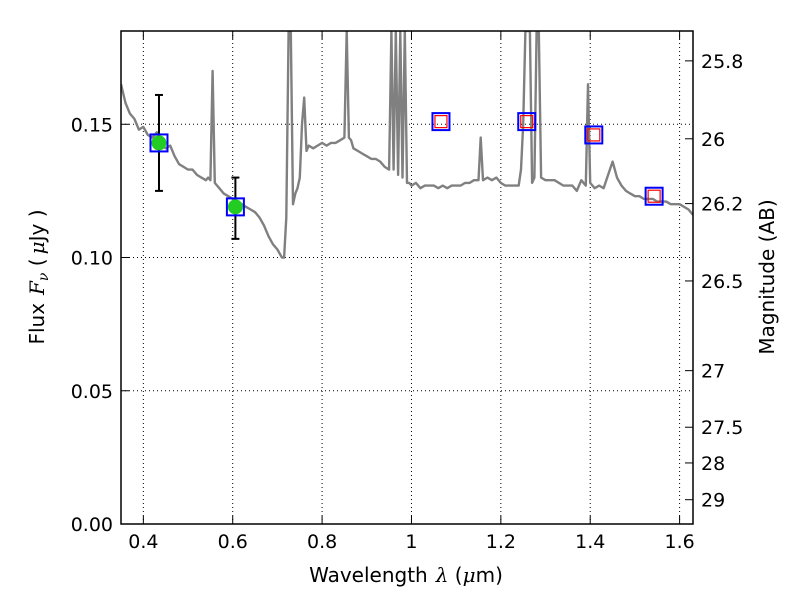 The width and height of the screenshot is (800, 600). What do you see at coordinates (767, 276) in the screenshot?
I see `y-axis-label-right: Magnitude (AB)` at bounding box center [767, 276].